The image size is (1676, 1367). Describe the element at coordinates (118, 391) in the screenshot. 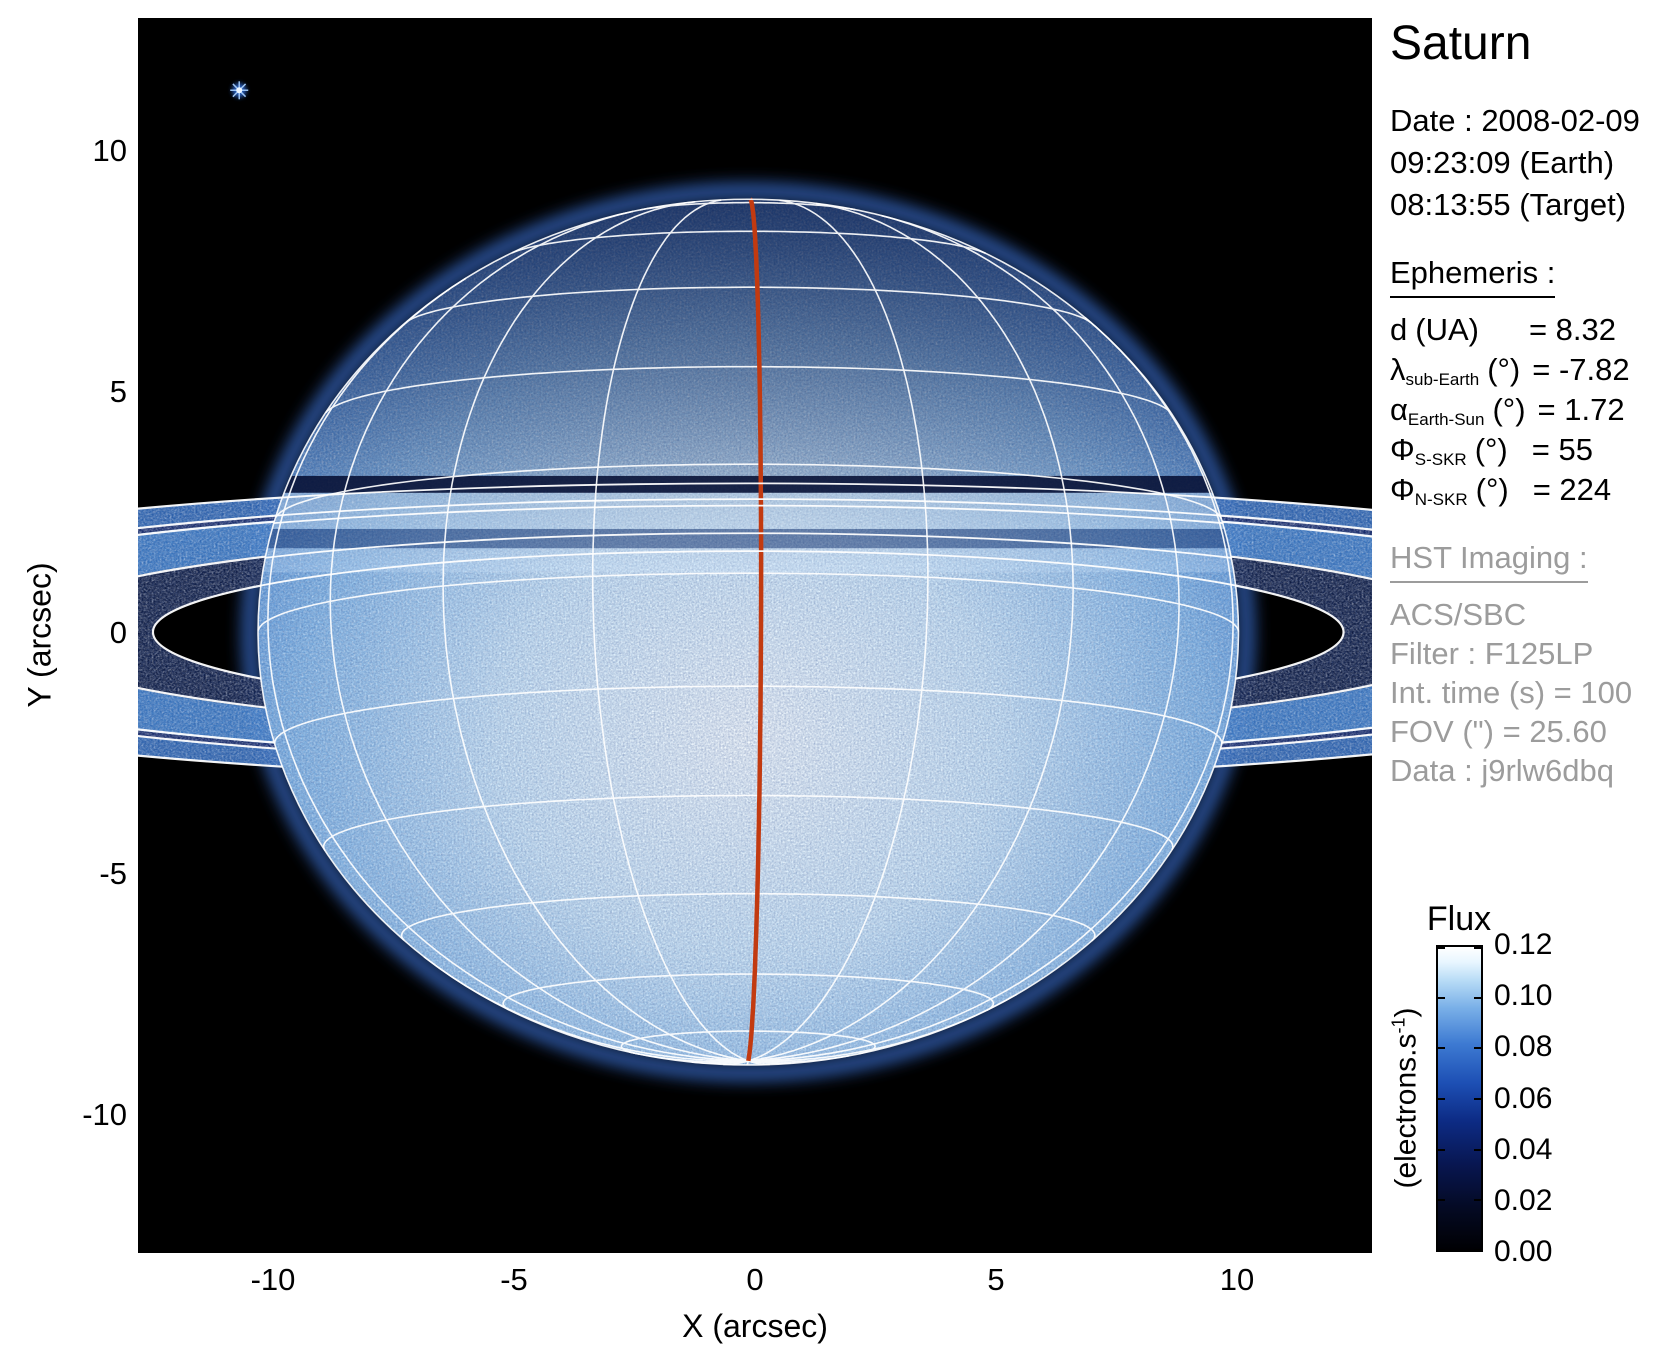

I see `y-tick-label: 5` at that location.